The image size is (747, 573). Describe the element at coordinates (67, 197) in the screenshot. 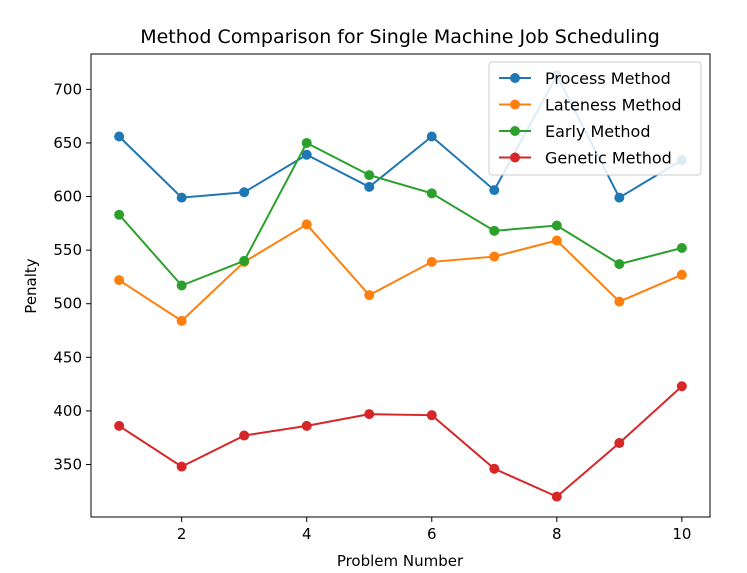

I see `y-tick-label: 600` at that location.